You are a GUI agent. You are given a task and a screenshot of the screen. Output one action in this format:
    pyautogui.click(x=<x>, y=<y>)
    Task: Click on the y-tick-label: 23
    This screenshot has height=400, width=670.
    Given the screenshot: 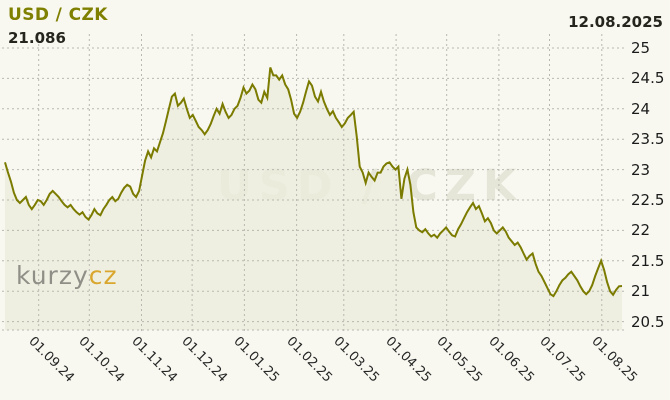 What is the action you would take?
    pyautogui.click(x=641, y=169)
    